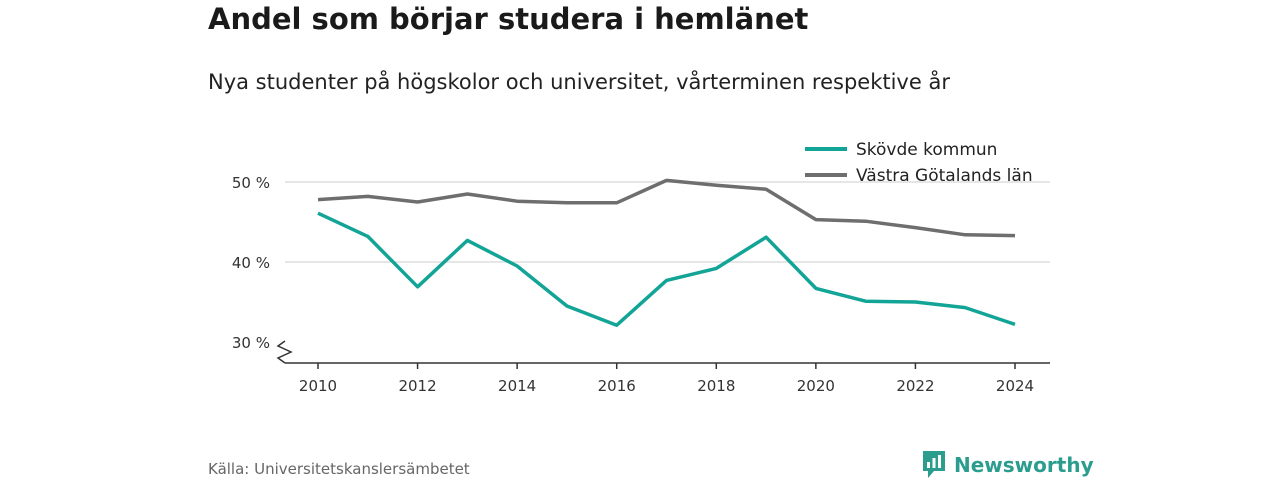 Image resolution: width=1280 pixels, height=480 pixels. Describe the element at coordinates (251, 183) in the screenshot. I see `y-tick-label: 50 %` at that location.